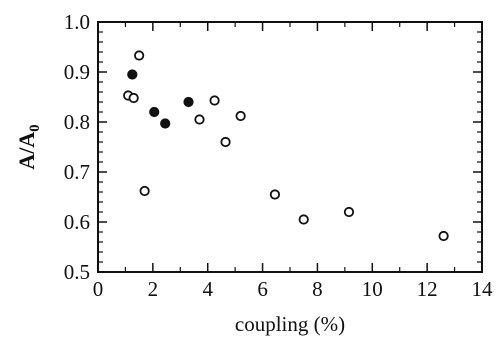  I want to click on x-tick-label: 10, so click(372, 289).